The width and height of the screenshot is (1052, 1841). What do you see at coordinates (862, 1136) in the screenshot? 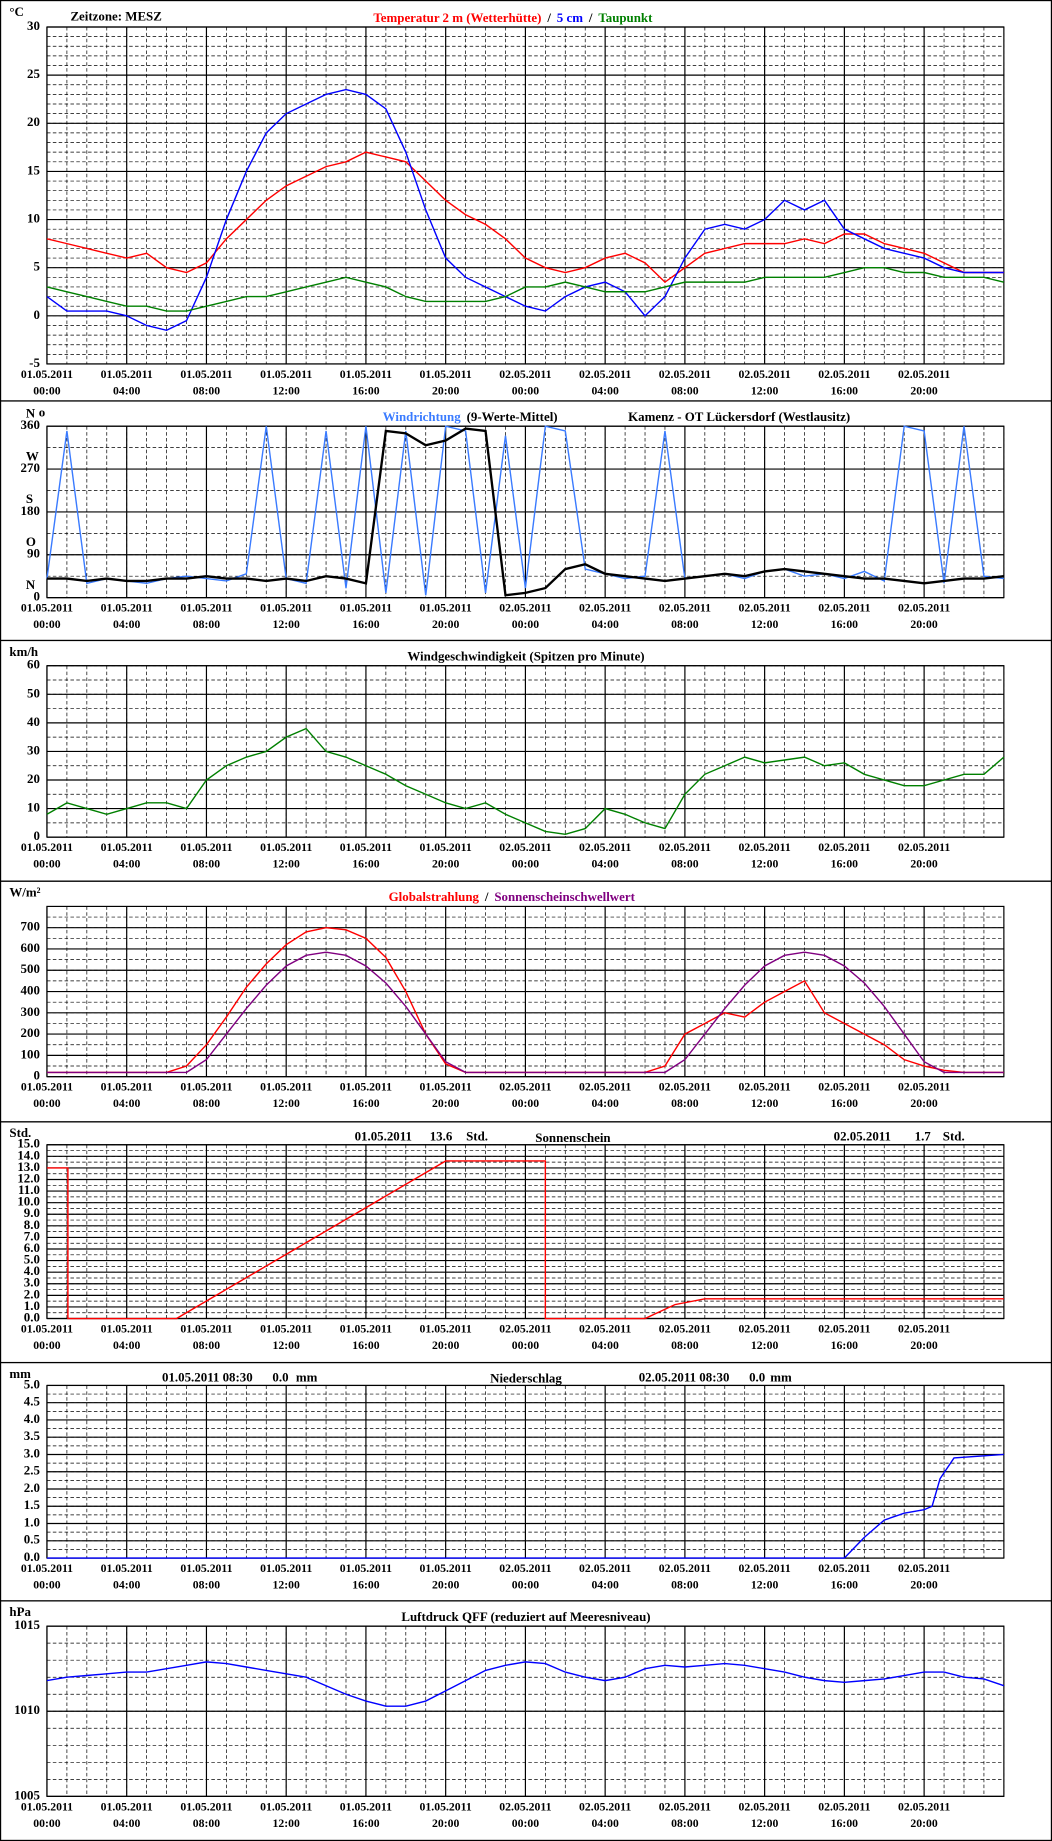
I see `annotation-date: 02.05.2011` at bounding box center [862, 1136].